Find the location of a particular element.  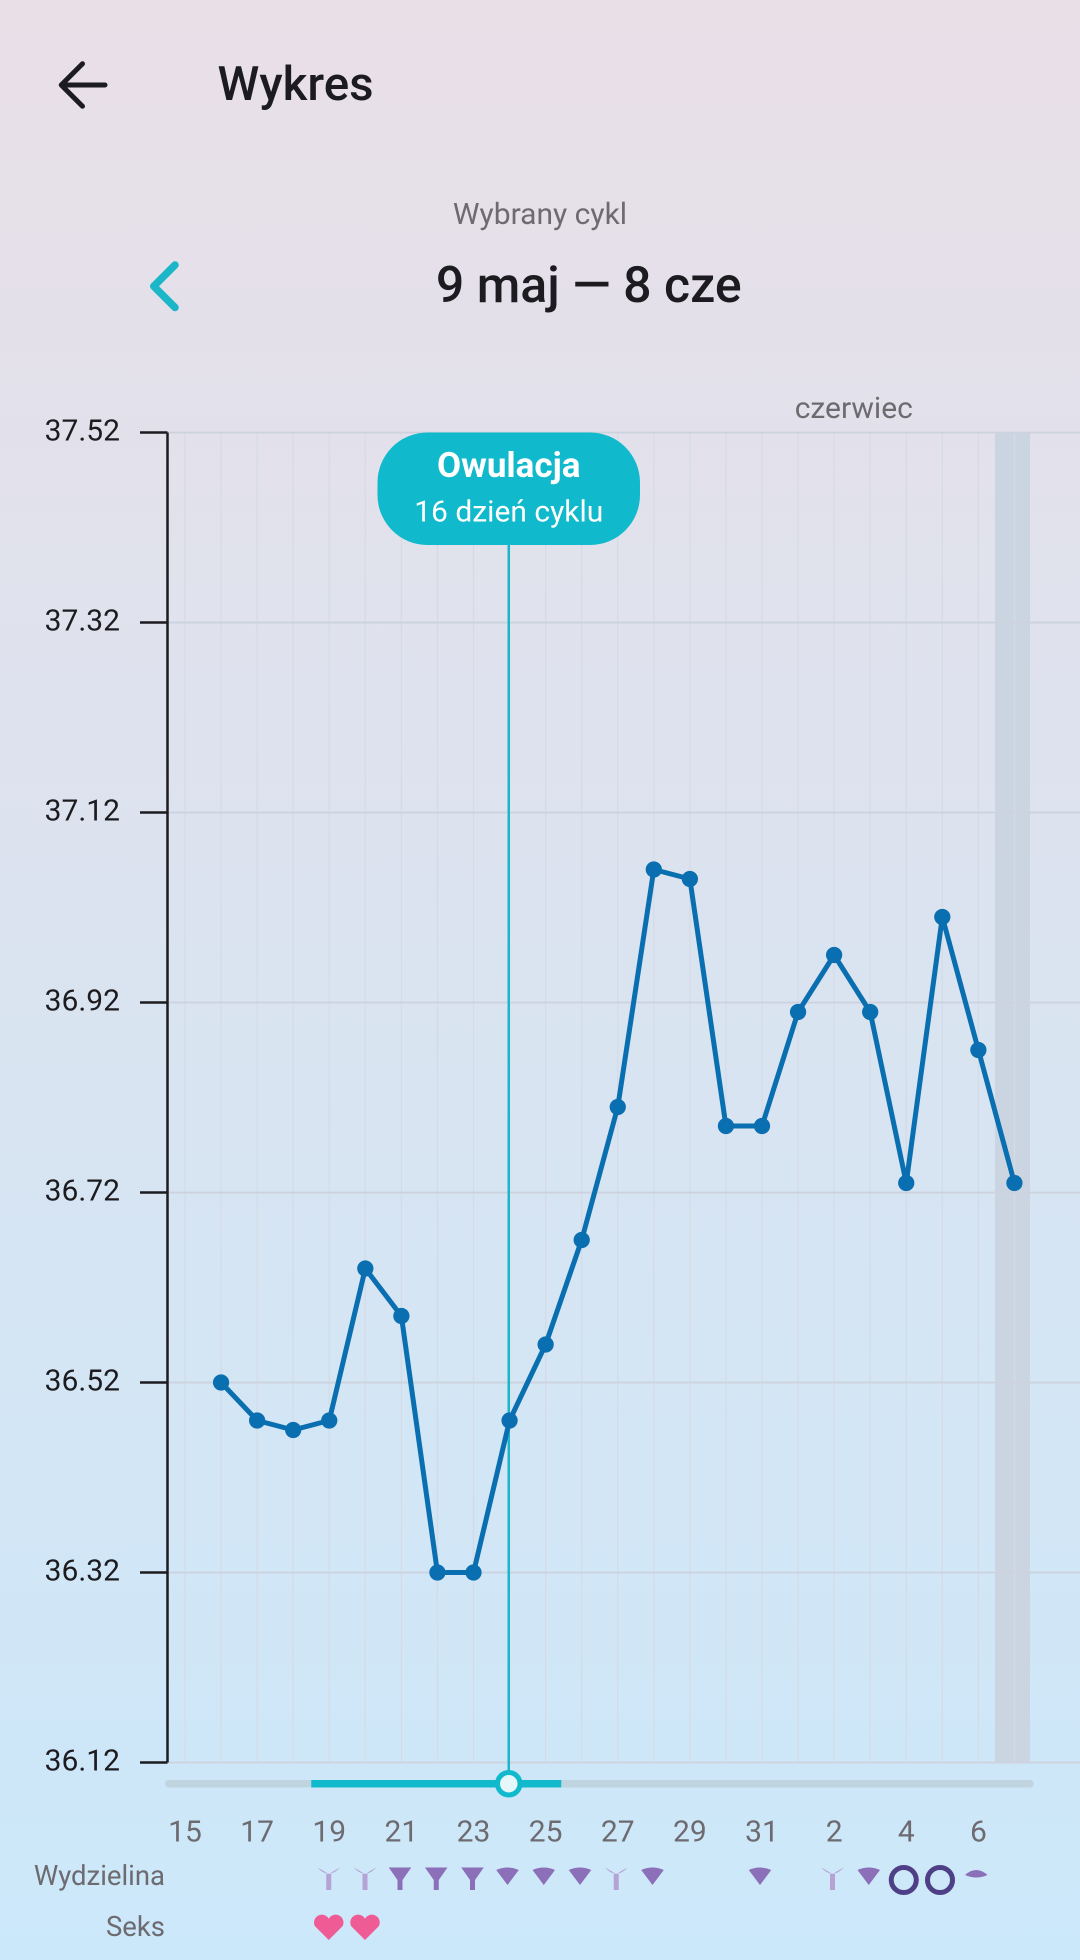

y-tick-label: 36.92 is located at coordinates (82, 1000).